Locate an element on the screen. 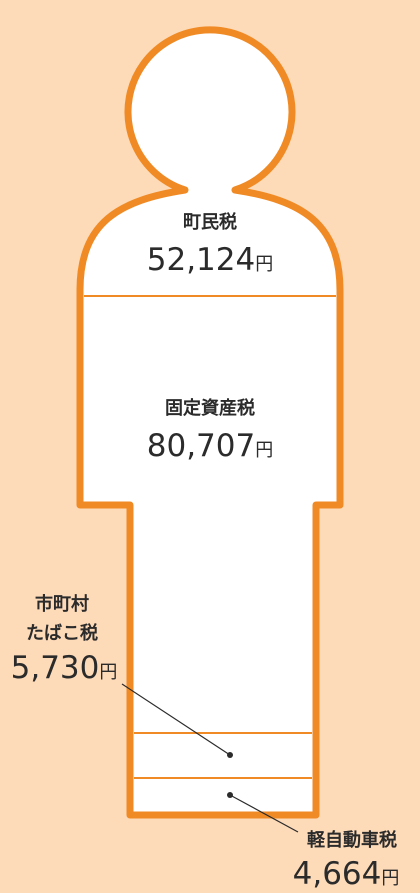  amount: 52,124円 is located at coordinates (210, 260).